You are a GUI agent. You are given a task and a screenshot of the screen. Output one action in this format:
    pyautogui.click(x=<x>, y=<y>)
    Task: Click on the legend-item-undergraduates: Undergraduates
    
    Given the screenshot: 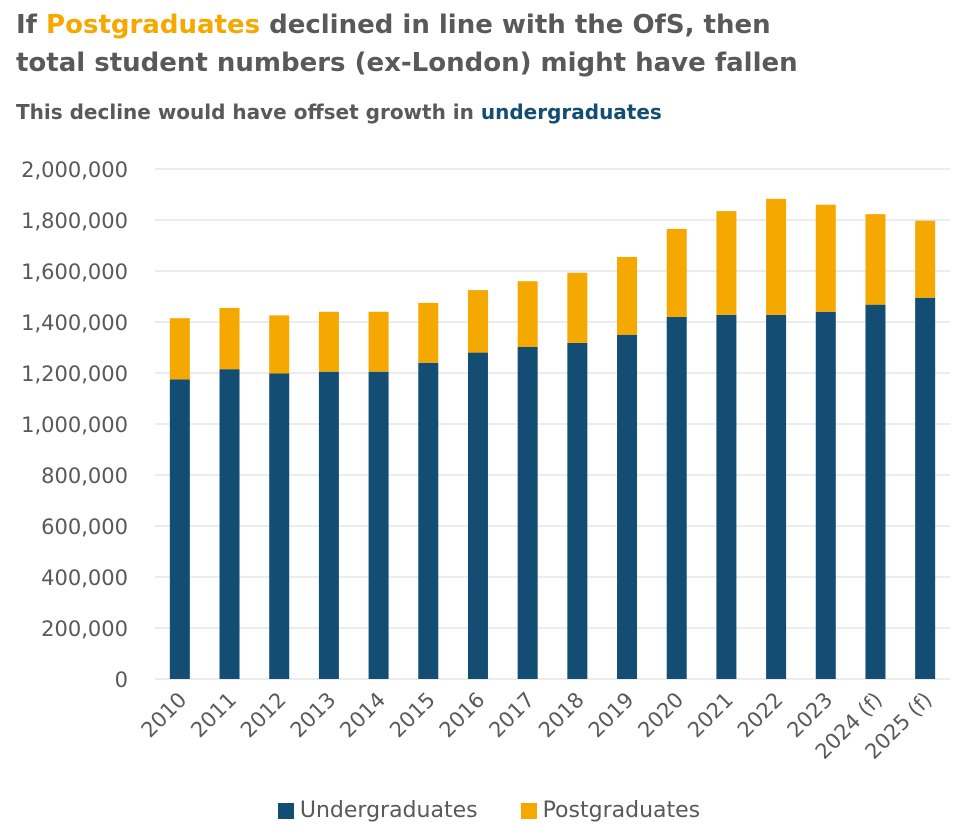 What is the action you would take?
    pyautogui.click(x=377, y=810)
    